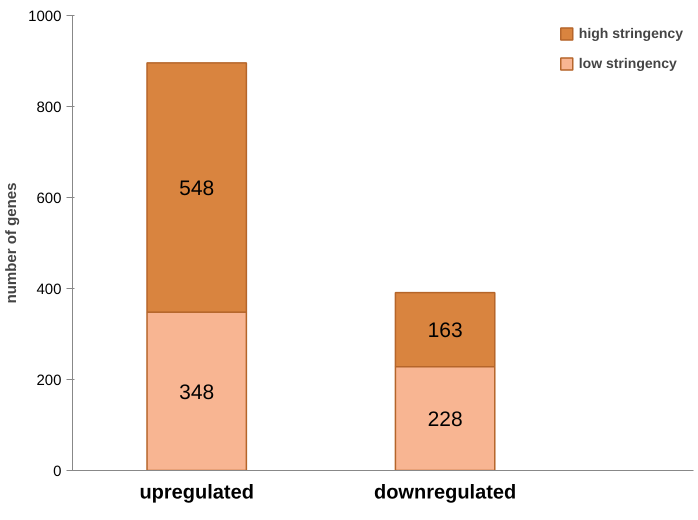 This screenshot has width=698, height=520. What do you see at coordinates (630, 33) in the screenshot?
I see `legend-label: high stringency` at bounding box center [630, 33].